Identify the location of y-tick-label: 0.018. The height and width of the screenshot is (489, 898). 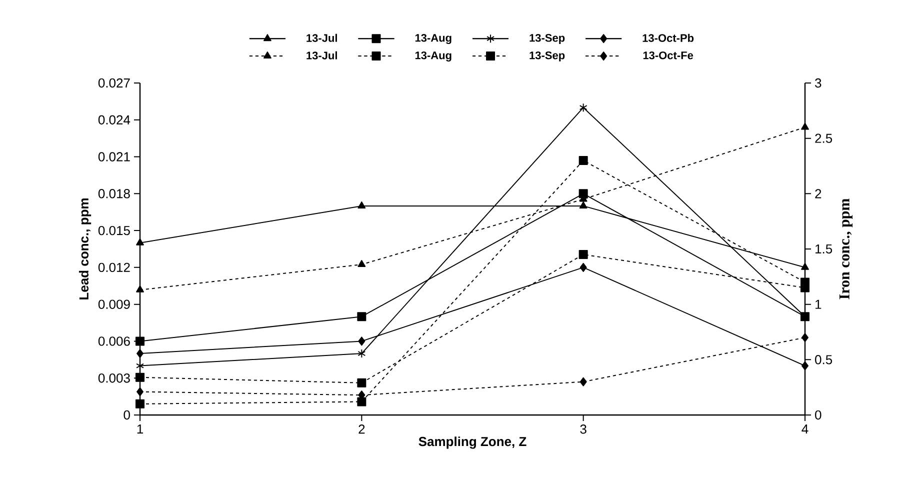
(114, 193).